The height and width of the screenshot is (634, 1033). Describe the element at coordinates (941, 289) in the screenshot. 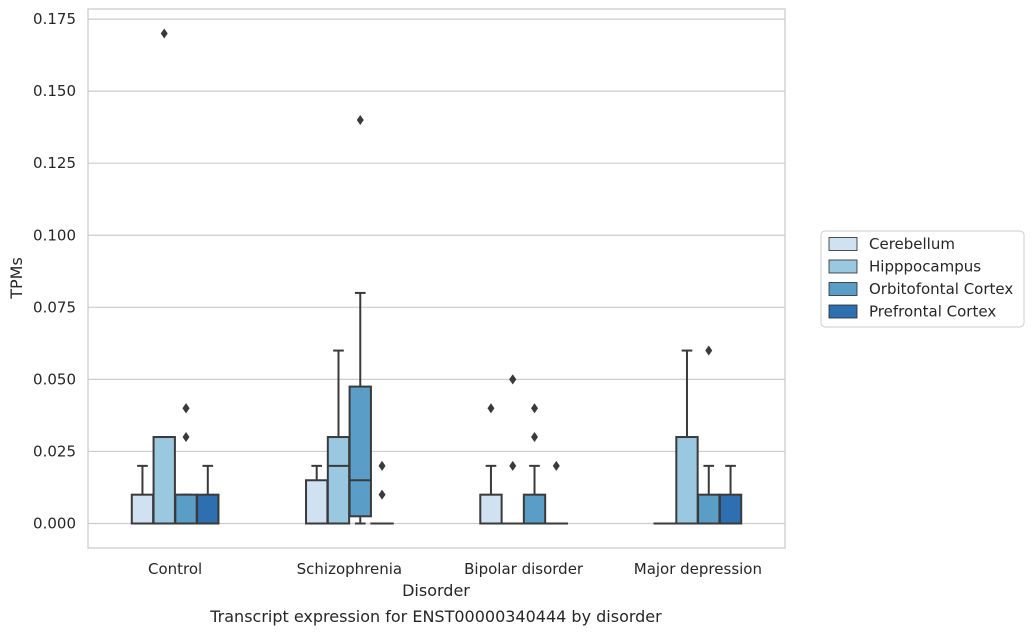

I see `legend-label: Orbitofontal Cortex` at that location.